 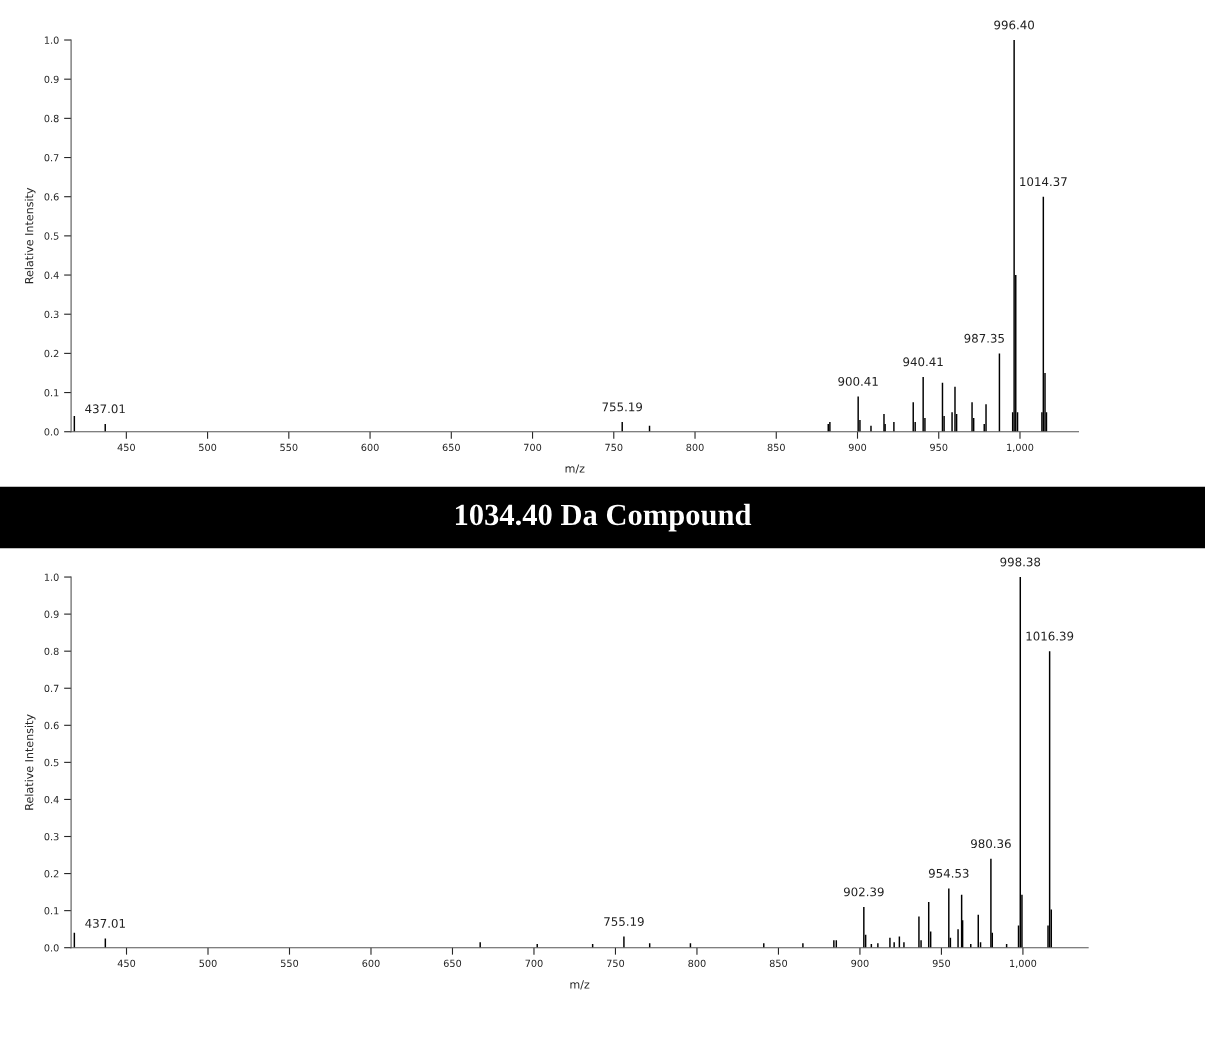 I want to click on annotation: 902.39, so click(x=863, y=892).